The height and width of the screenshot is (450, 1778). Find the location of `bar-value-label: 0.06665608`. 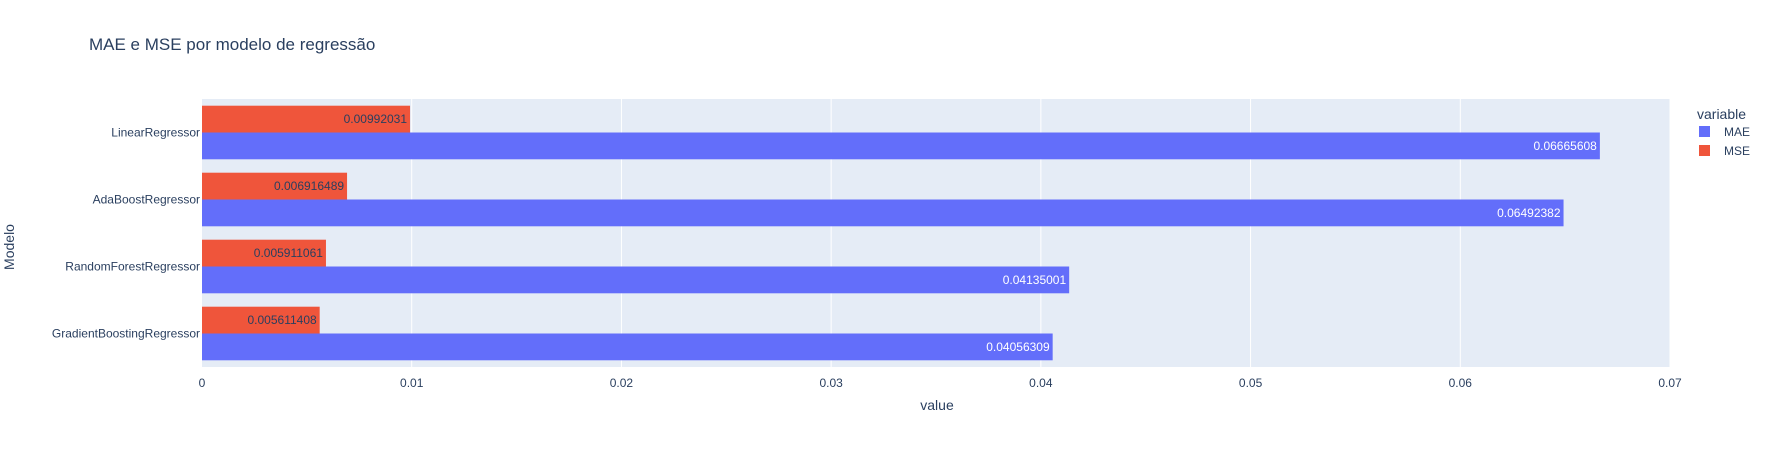

bar-value-label: 0.06665608 is located at coordinates (1565, 146).